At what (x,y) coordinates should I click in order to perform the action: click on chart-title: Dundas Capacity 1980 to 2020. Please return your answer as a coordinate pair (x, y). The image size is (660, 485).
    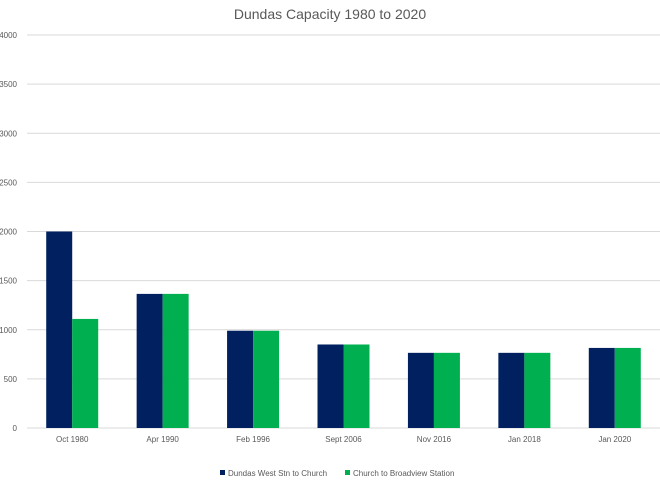
    Looking at the image, I should click on (330, 14).